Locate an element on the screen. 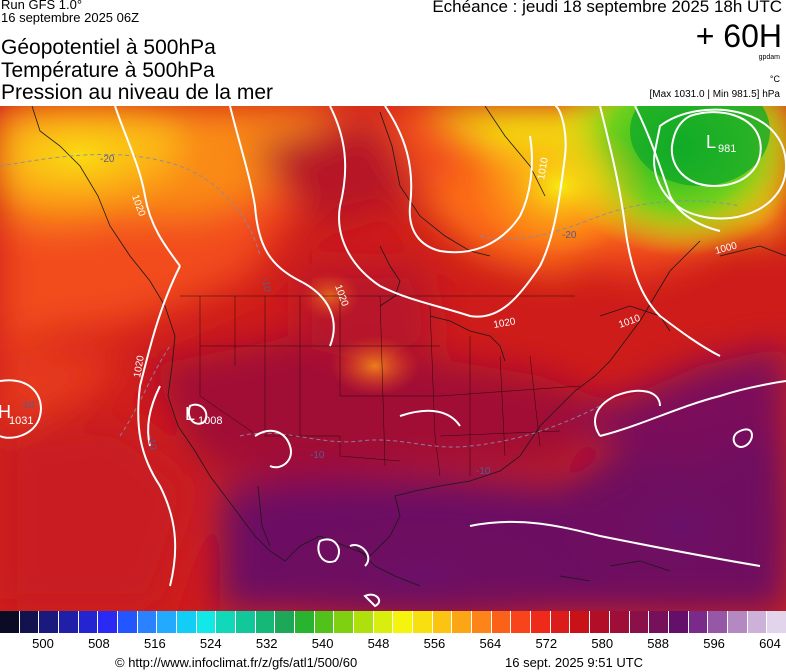 The image size is (786, 672). color-scale-tick-label: 572 is located at coordinates (546, 643).